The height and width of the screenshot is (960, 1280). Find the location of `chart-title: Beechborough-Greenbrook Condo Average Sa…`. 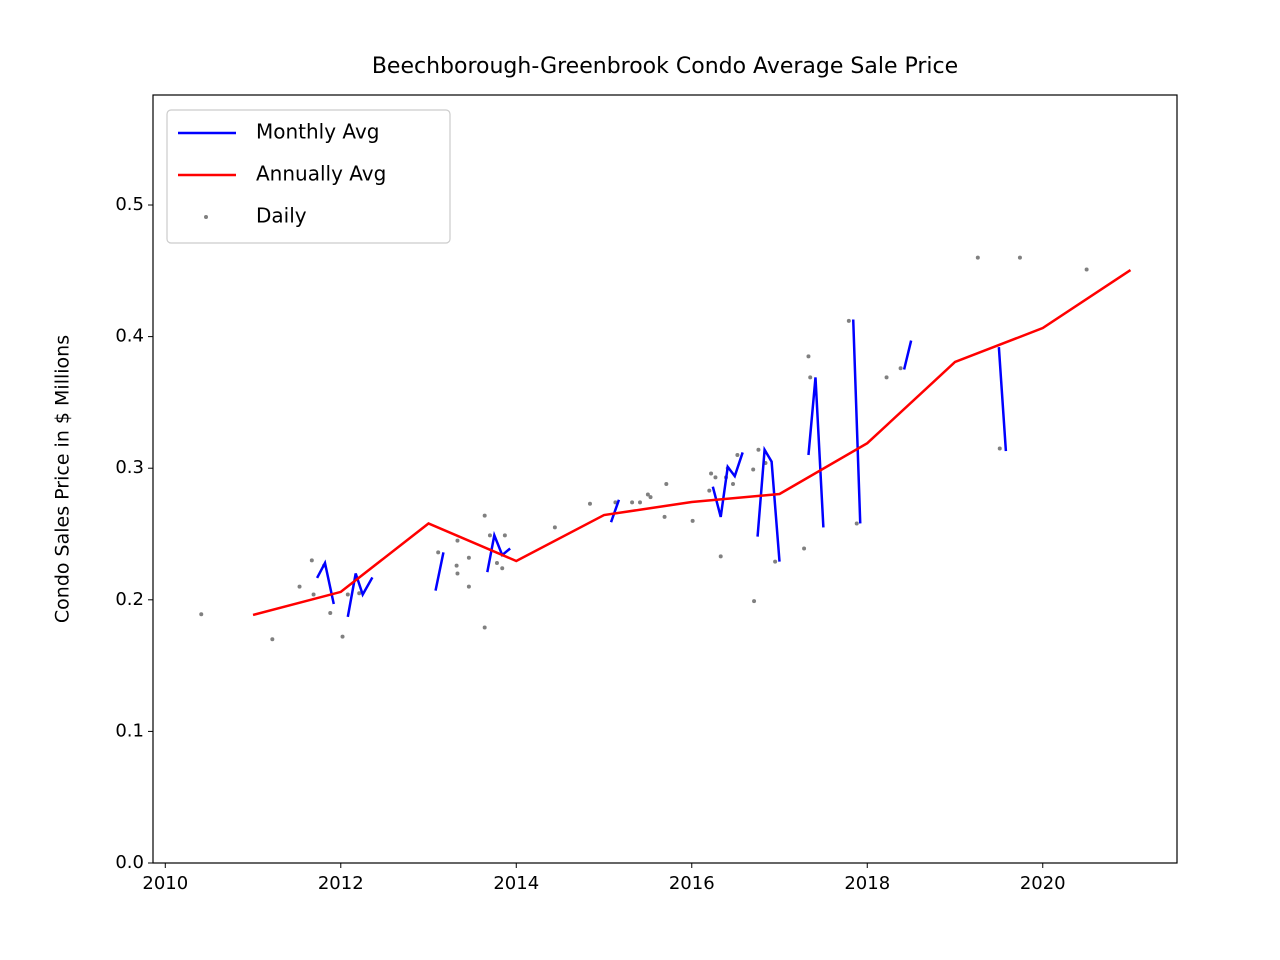

chart-title: Beechborough-Greenbrook Condo Average Sa… is located at coordinates (665, 66).